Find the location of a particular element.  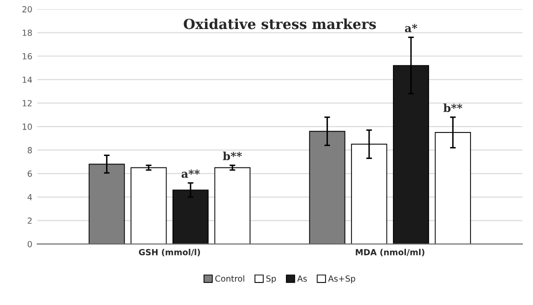

y-tick-label: 16 is located at coordinates (27, 56).